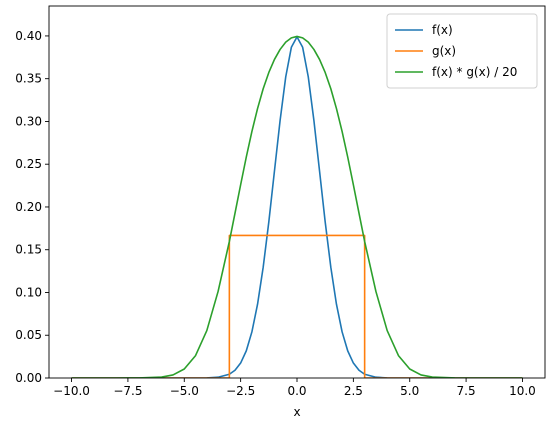 The image size is (556, 436). I want to click on x-axis-label: x, so click(296, 412).